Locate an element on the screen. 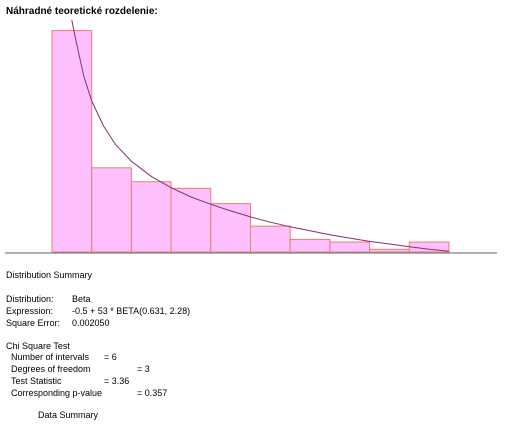 The width and height of the screenshot is (507, 427). test-statistic-value: = 3.36 is located at coordinates (117, 381).